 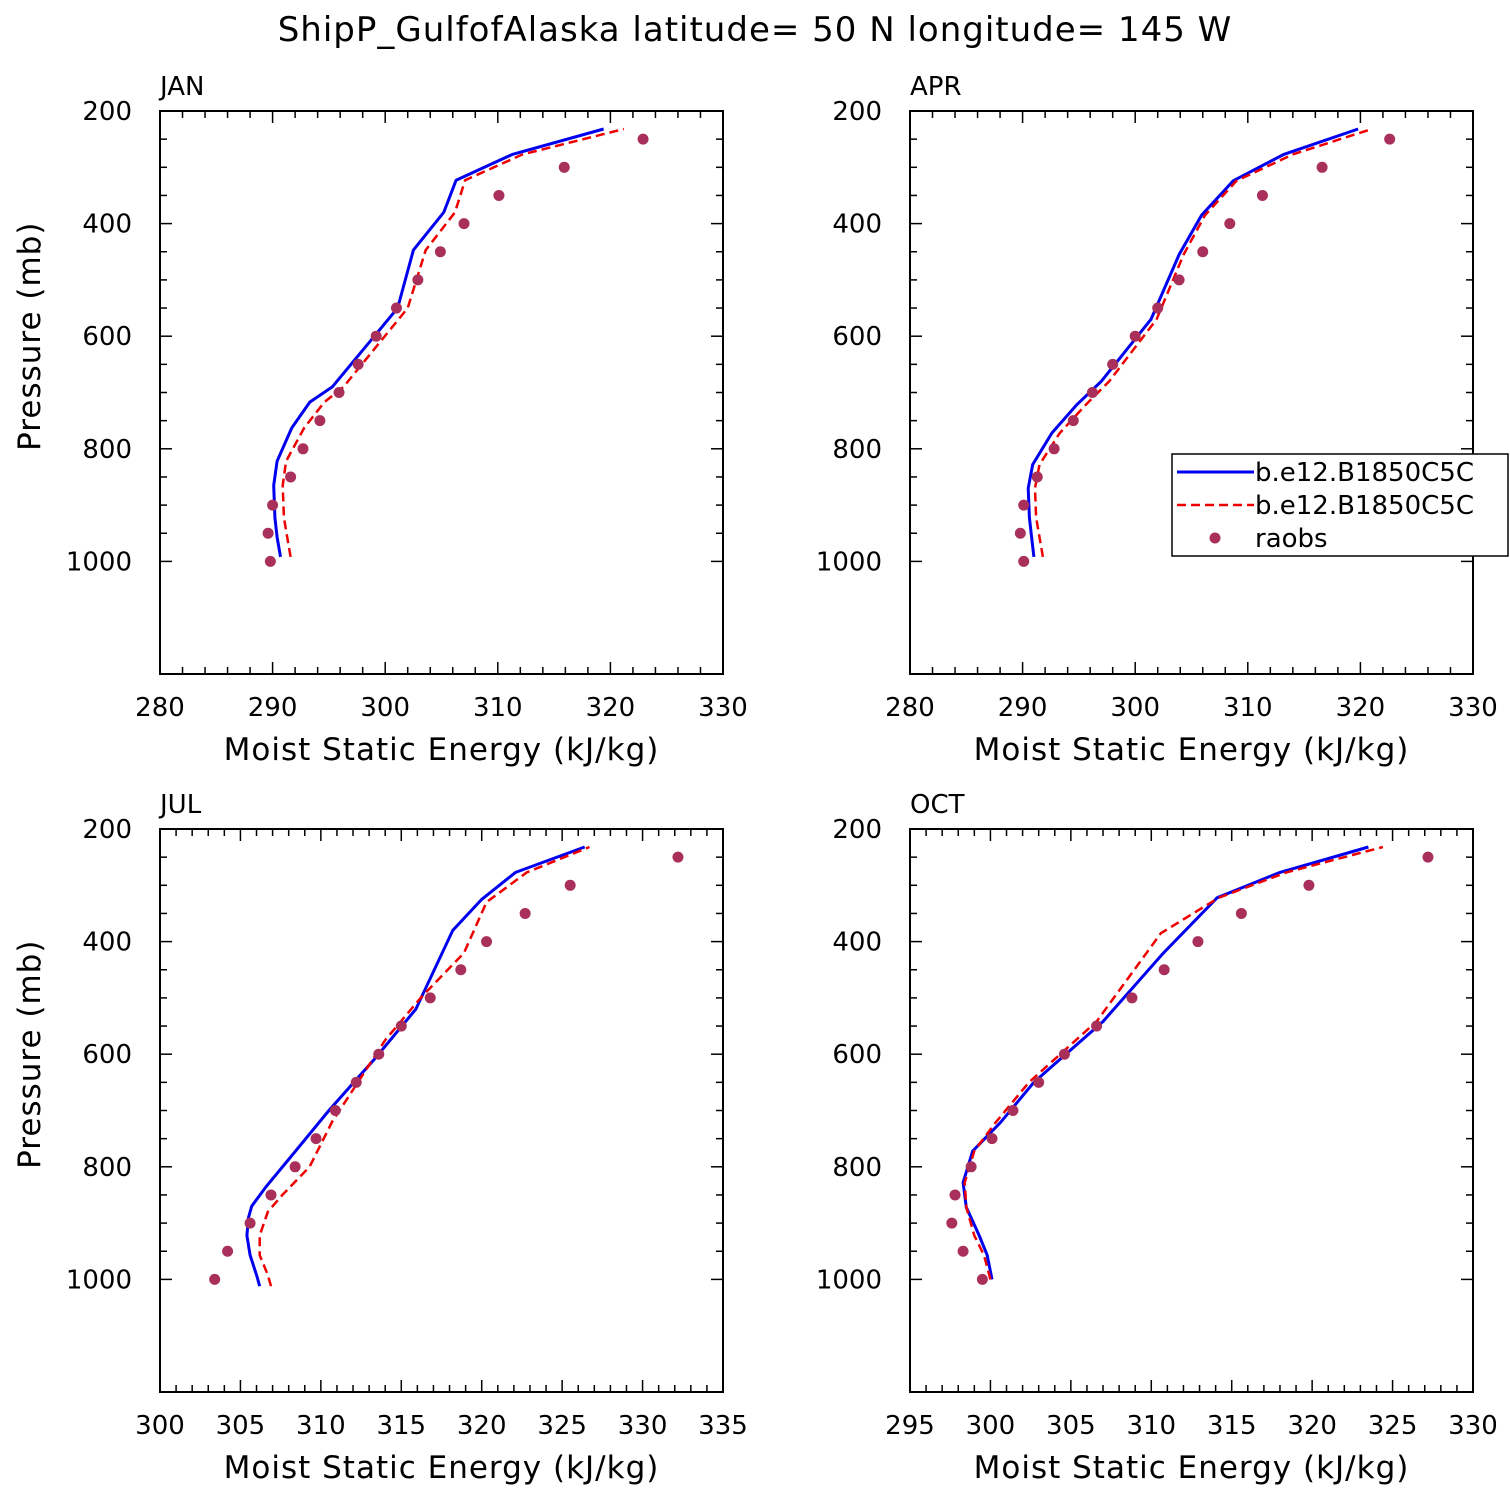 I want to click on x-tick-label: 315, so click(x=401, y=1426).